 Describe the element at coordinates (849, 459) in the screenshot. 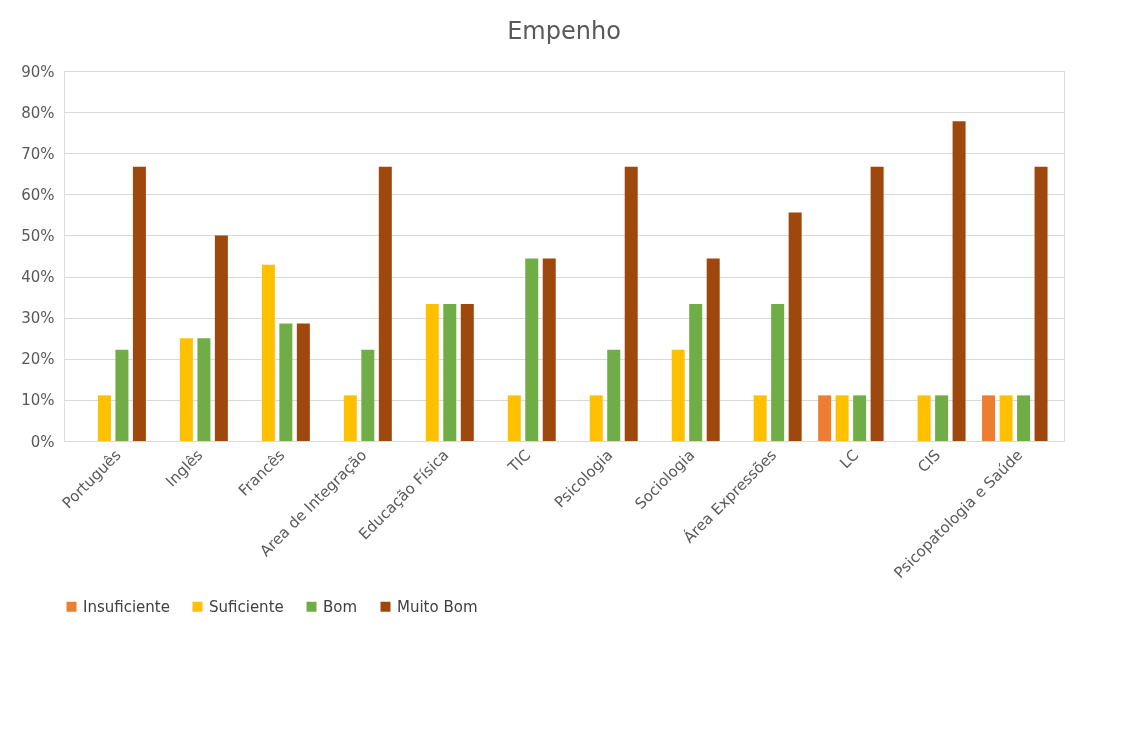

I see `x-tick-label: LC` at that location.